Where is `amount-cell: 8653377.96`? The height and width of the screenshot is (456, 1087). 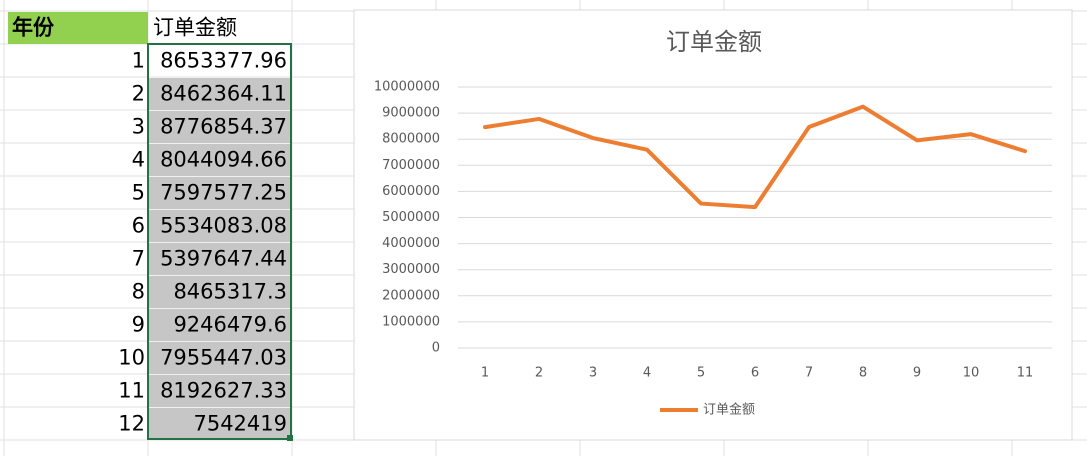 amount-cell: 8653377.96 is located at coordinates (223, 61).